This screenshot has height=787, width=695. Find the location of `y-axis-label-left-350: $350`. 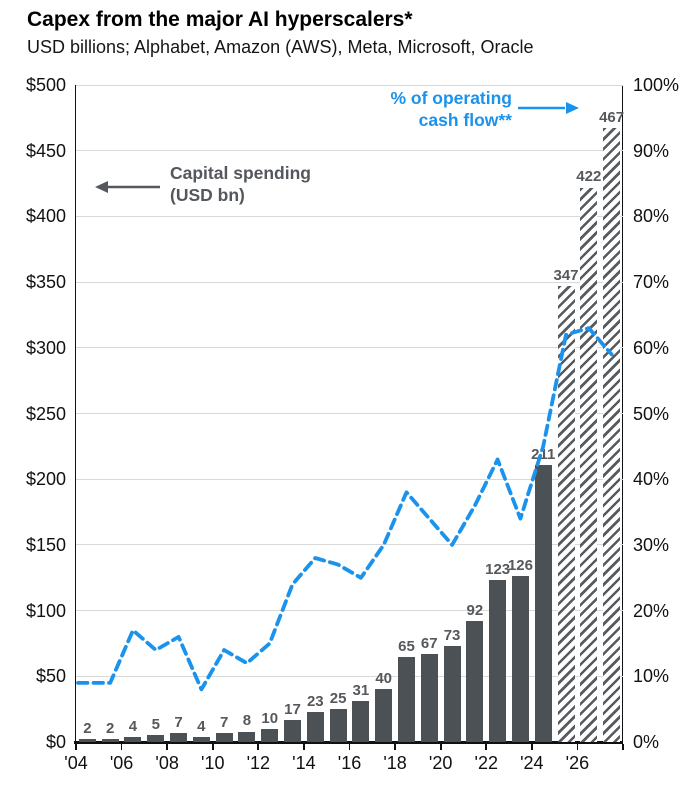

y-axis-label-left-350: $350 is located at coordinates (45, 282).